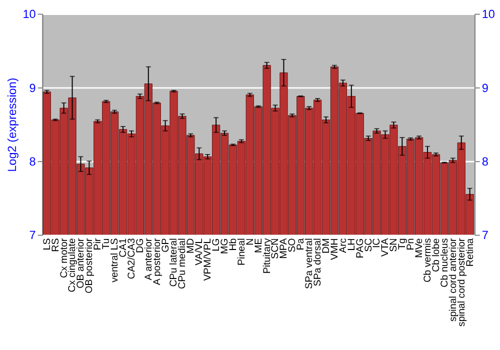  What do you see at coordinates (47, 244) in the screenshot?
I see `x-tick-label: LS` at bounding box center [47, 244].